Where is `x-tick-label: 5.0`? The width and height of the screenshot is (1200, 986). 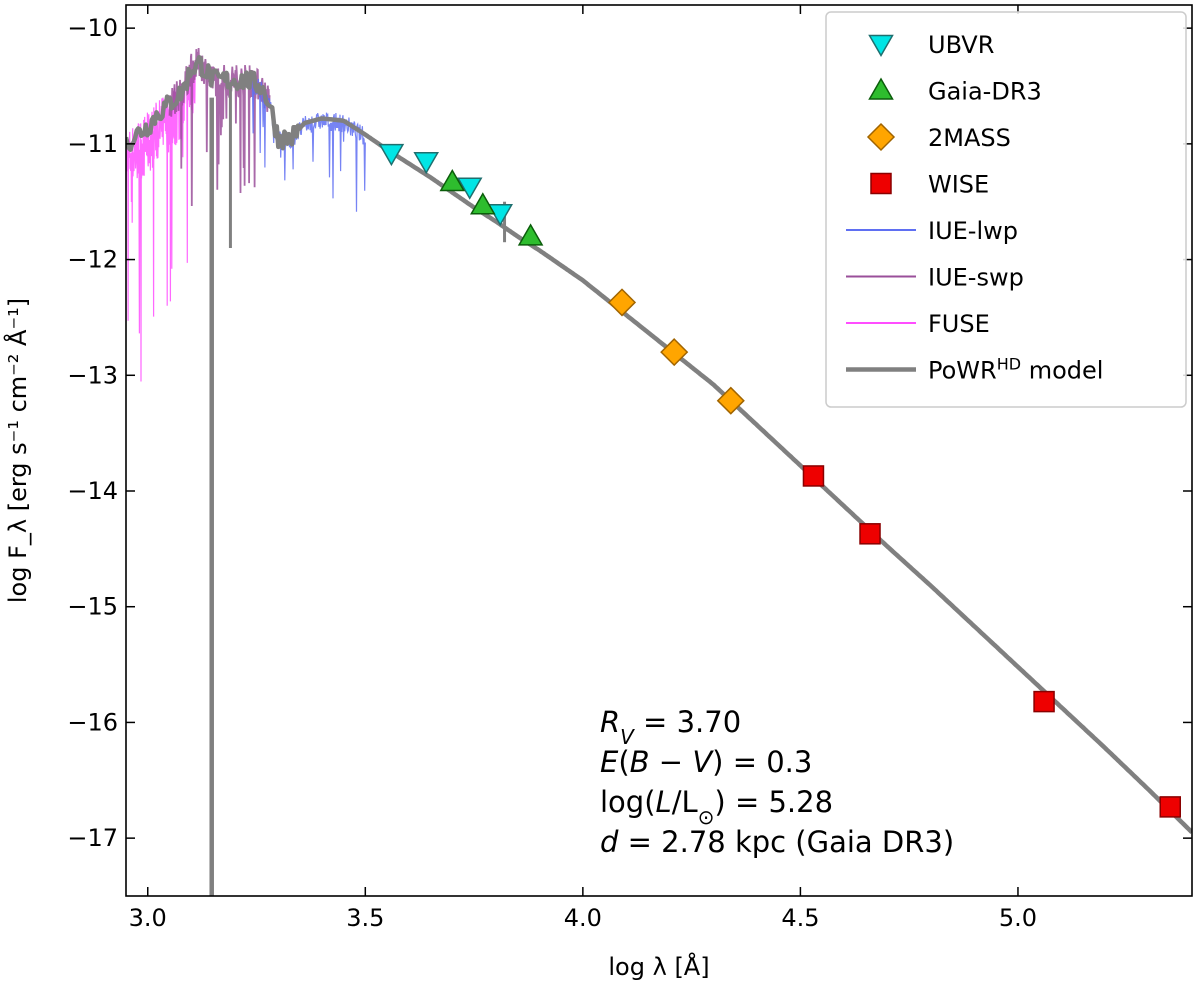
x-tick-label: 5.0 is located at coordinates (1018, 918).